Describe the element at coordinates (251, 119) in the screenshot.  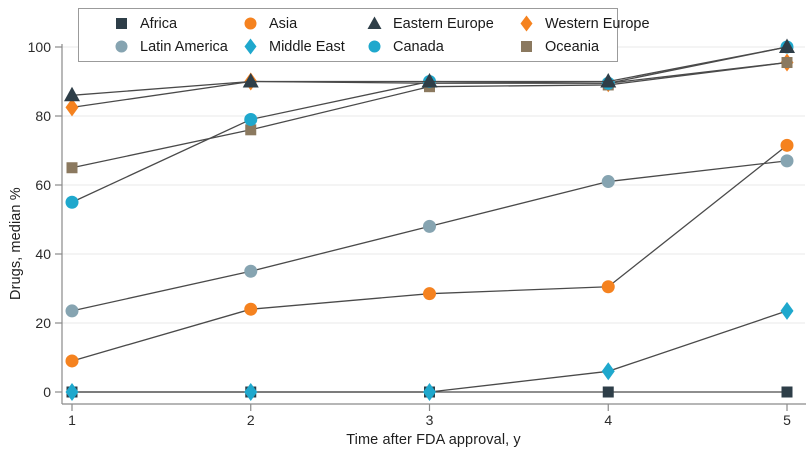
I see `marker-canada-x2` at that location.